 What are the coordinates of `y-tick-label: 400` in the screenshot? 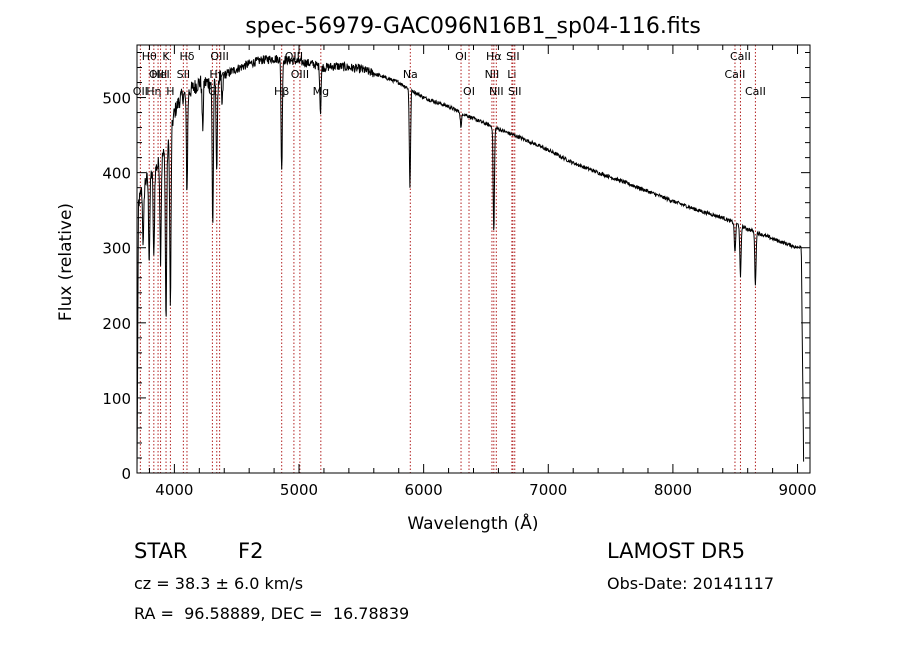 It's located at (116, 174).